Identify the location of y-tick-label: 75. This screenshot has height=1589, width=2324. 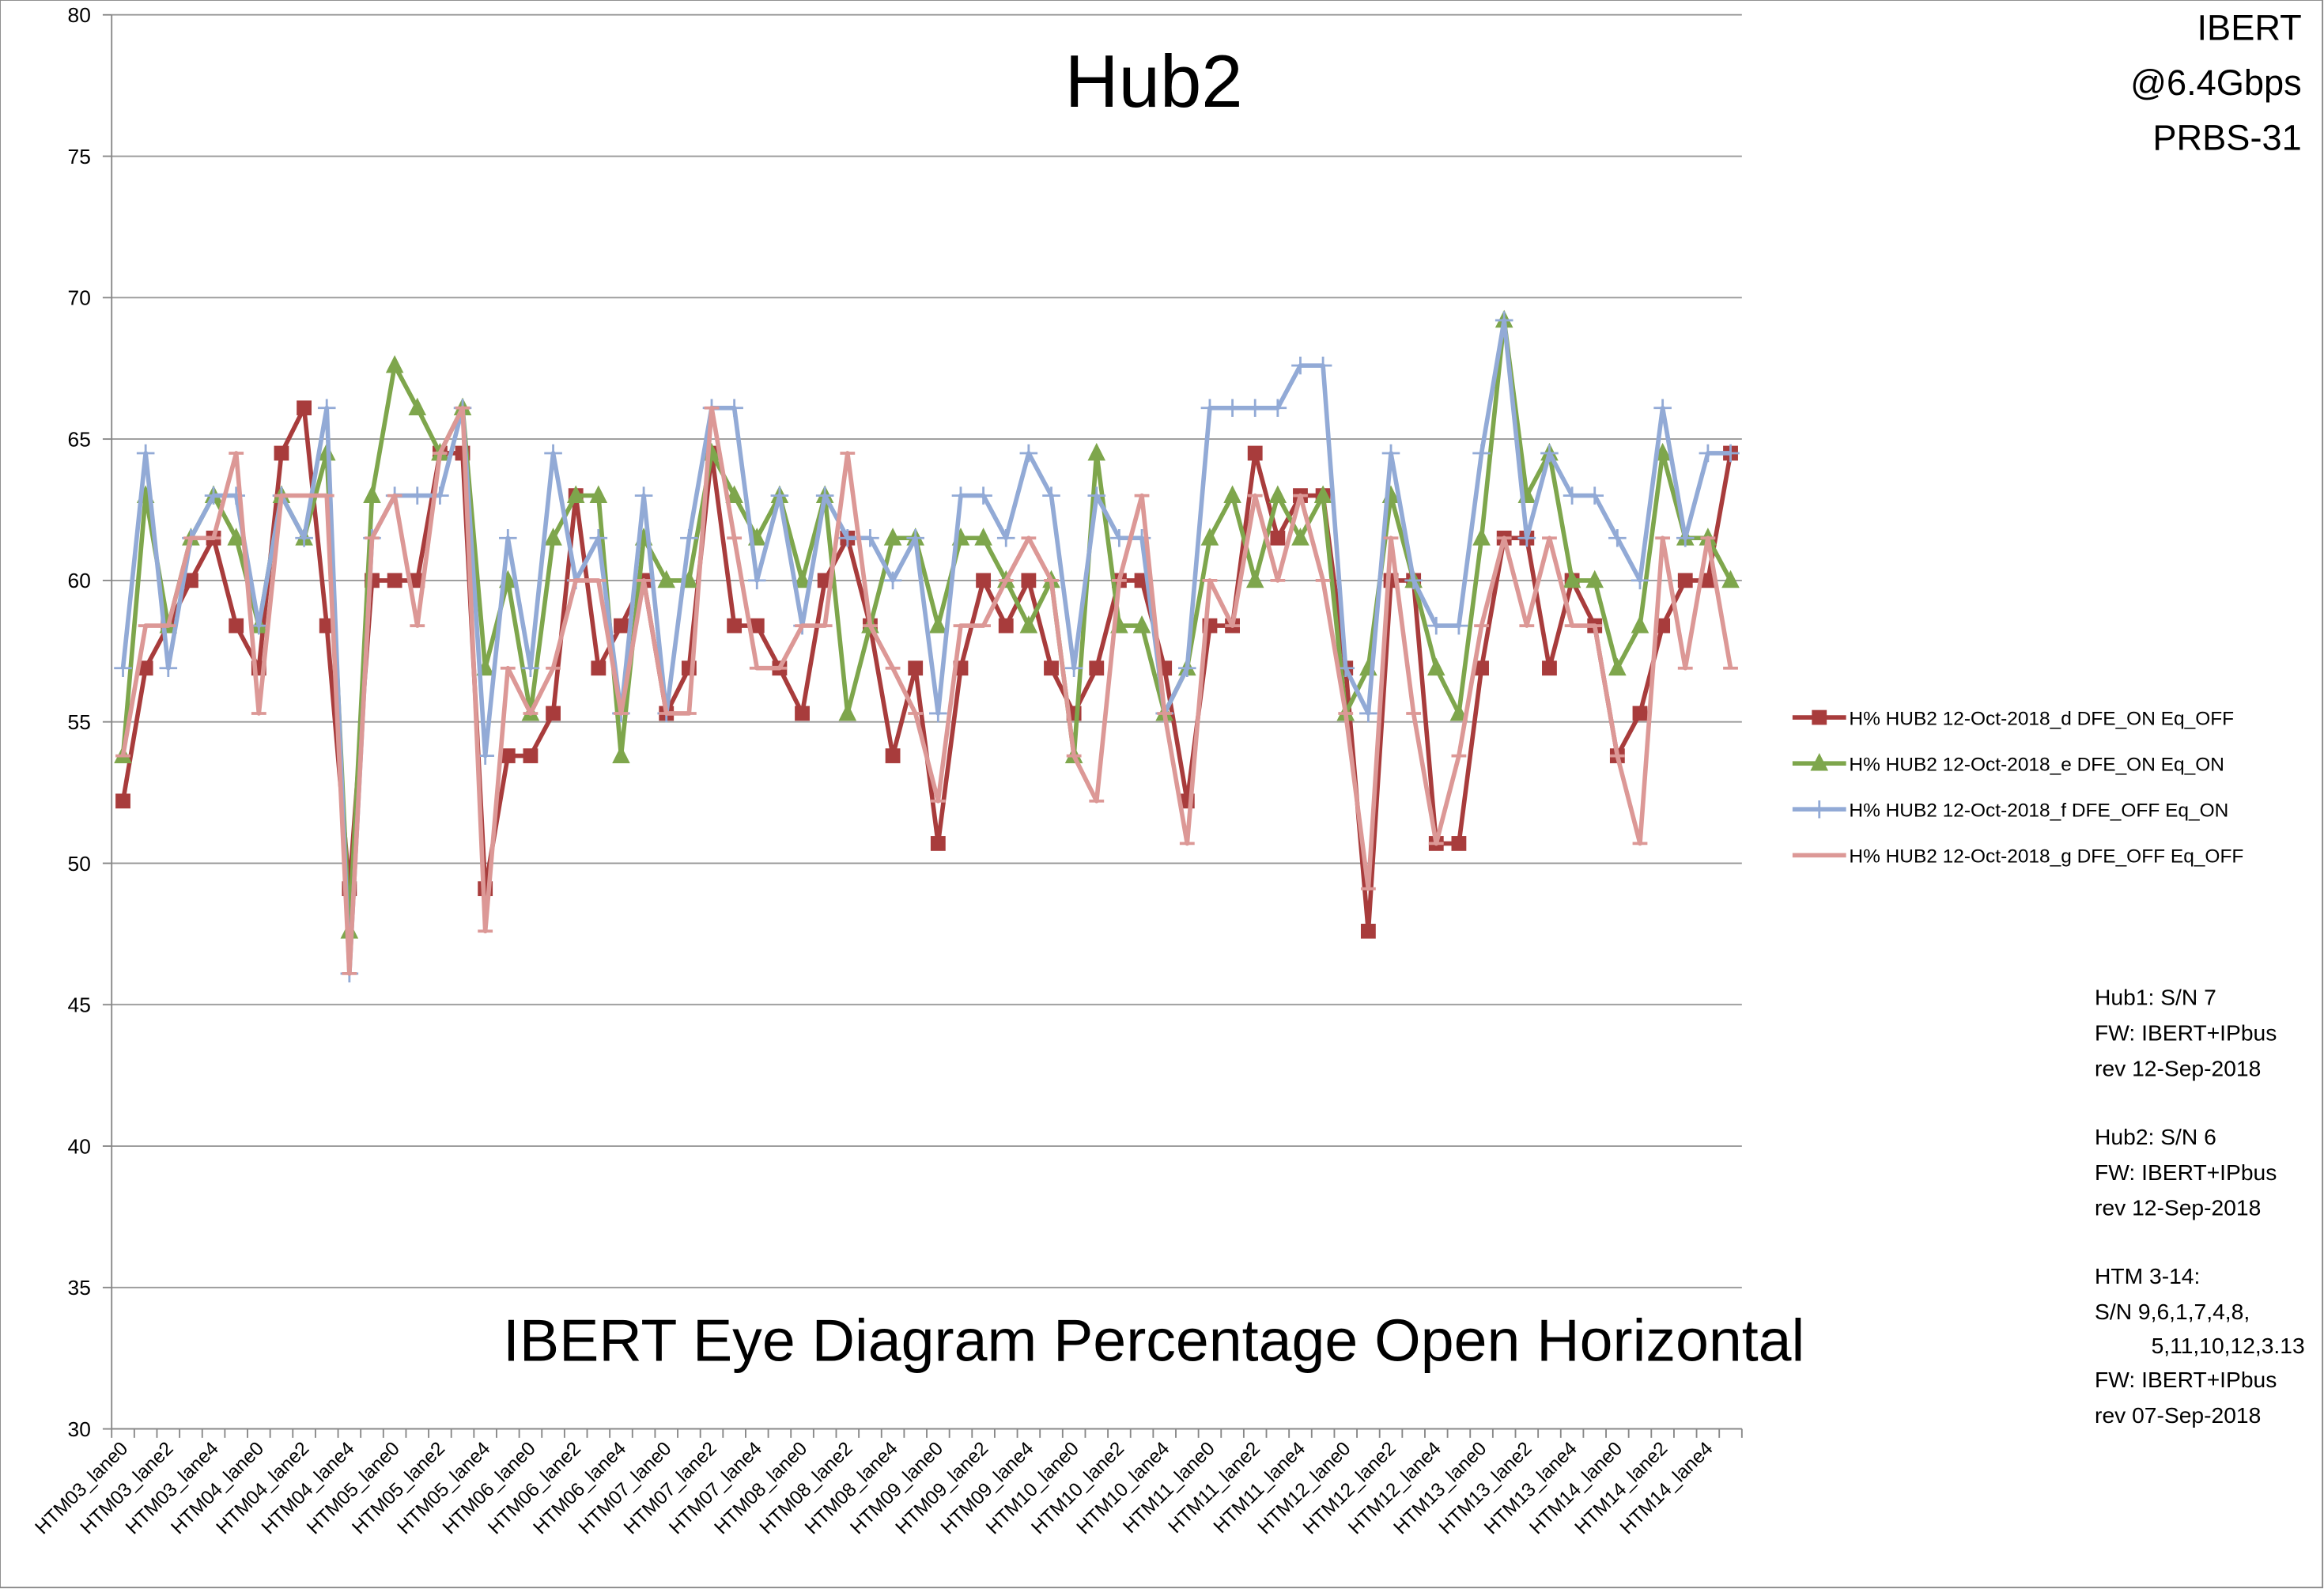
(79, 156).